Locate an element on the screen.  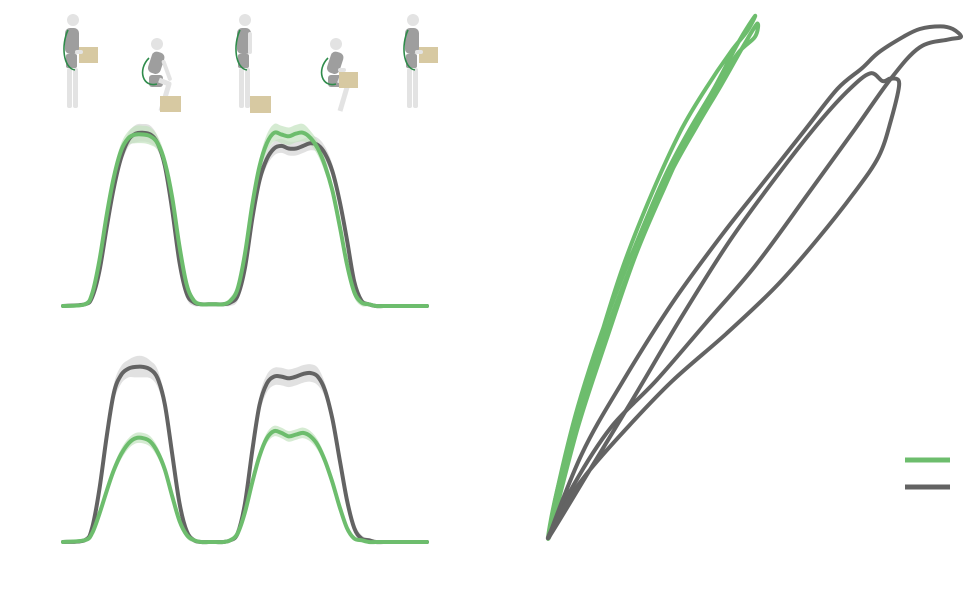
phase-icon-2-squat-near-box is located at coordinates (161, 75).